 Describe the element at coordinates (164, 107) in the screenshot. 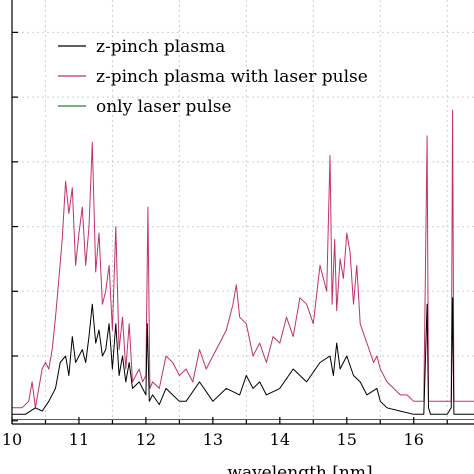

I see `legend-label-2: only laser pulse` at that location.